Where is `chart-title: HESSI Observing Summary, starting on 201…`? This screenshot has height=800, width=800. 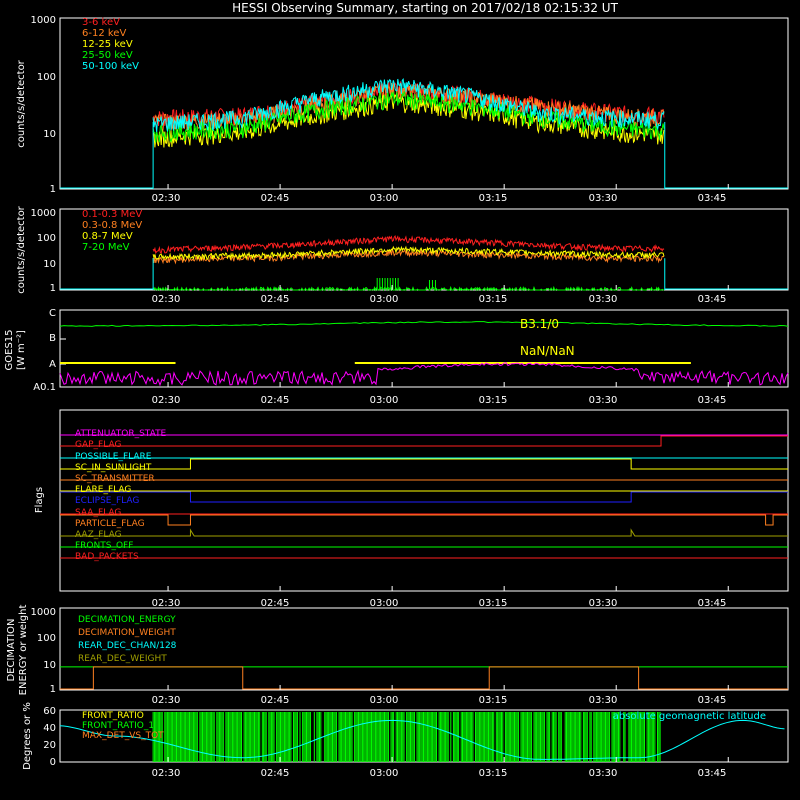 chart-title: HESSI Observing Summary, starting on 201… is located at coordinates (425, 8).